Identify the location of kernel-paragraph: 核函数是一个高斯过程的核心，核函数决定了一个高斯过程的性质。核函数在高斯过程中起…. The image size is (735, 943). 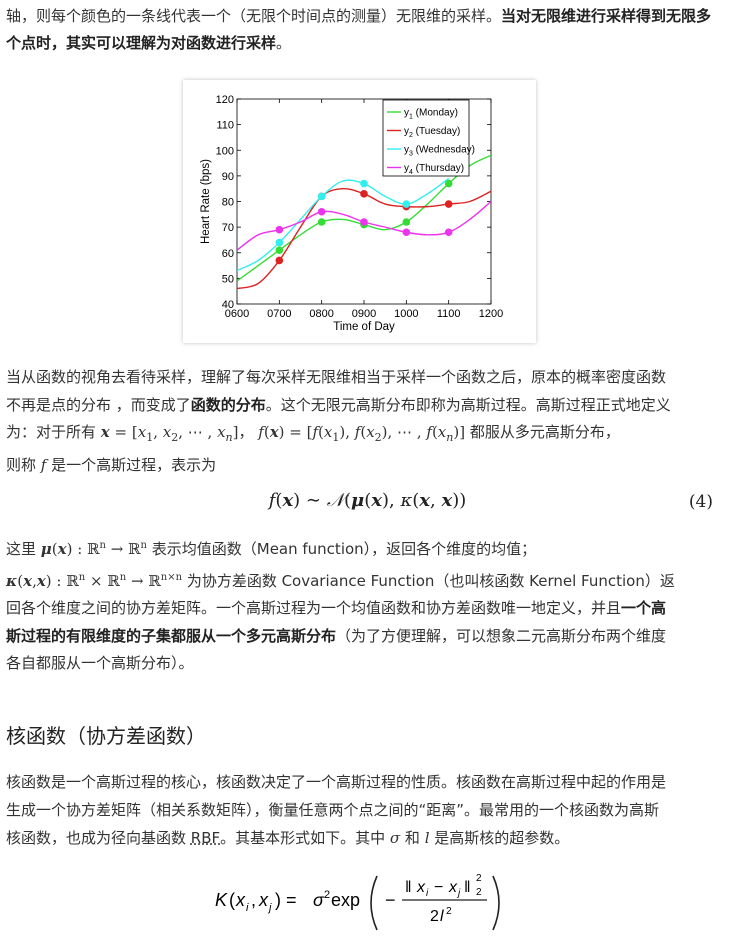
(365, 810).